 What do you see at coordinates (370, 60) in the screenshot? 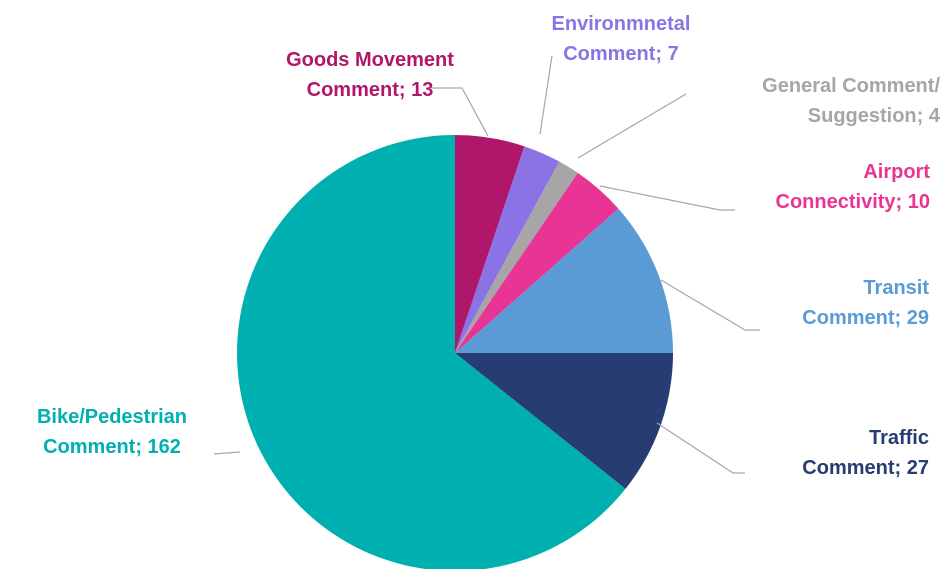
I see `data-label-line: Goods Movement` at bounding box center [370, 60].